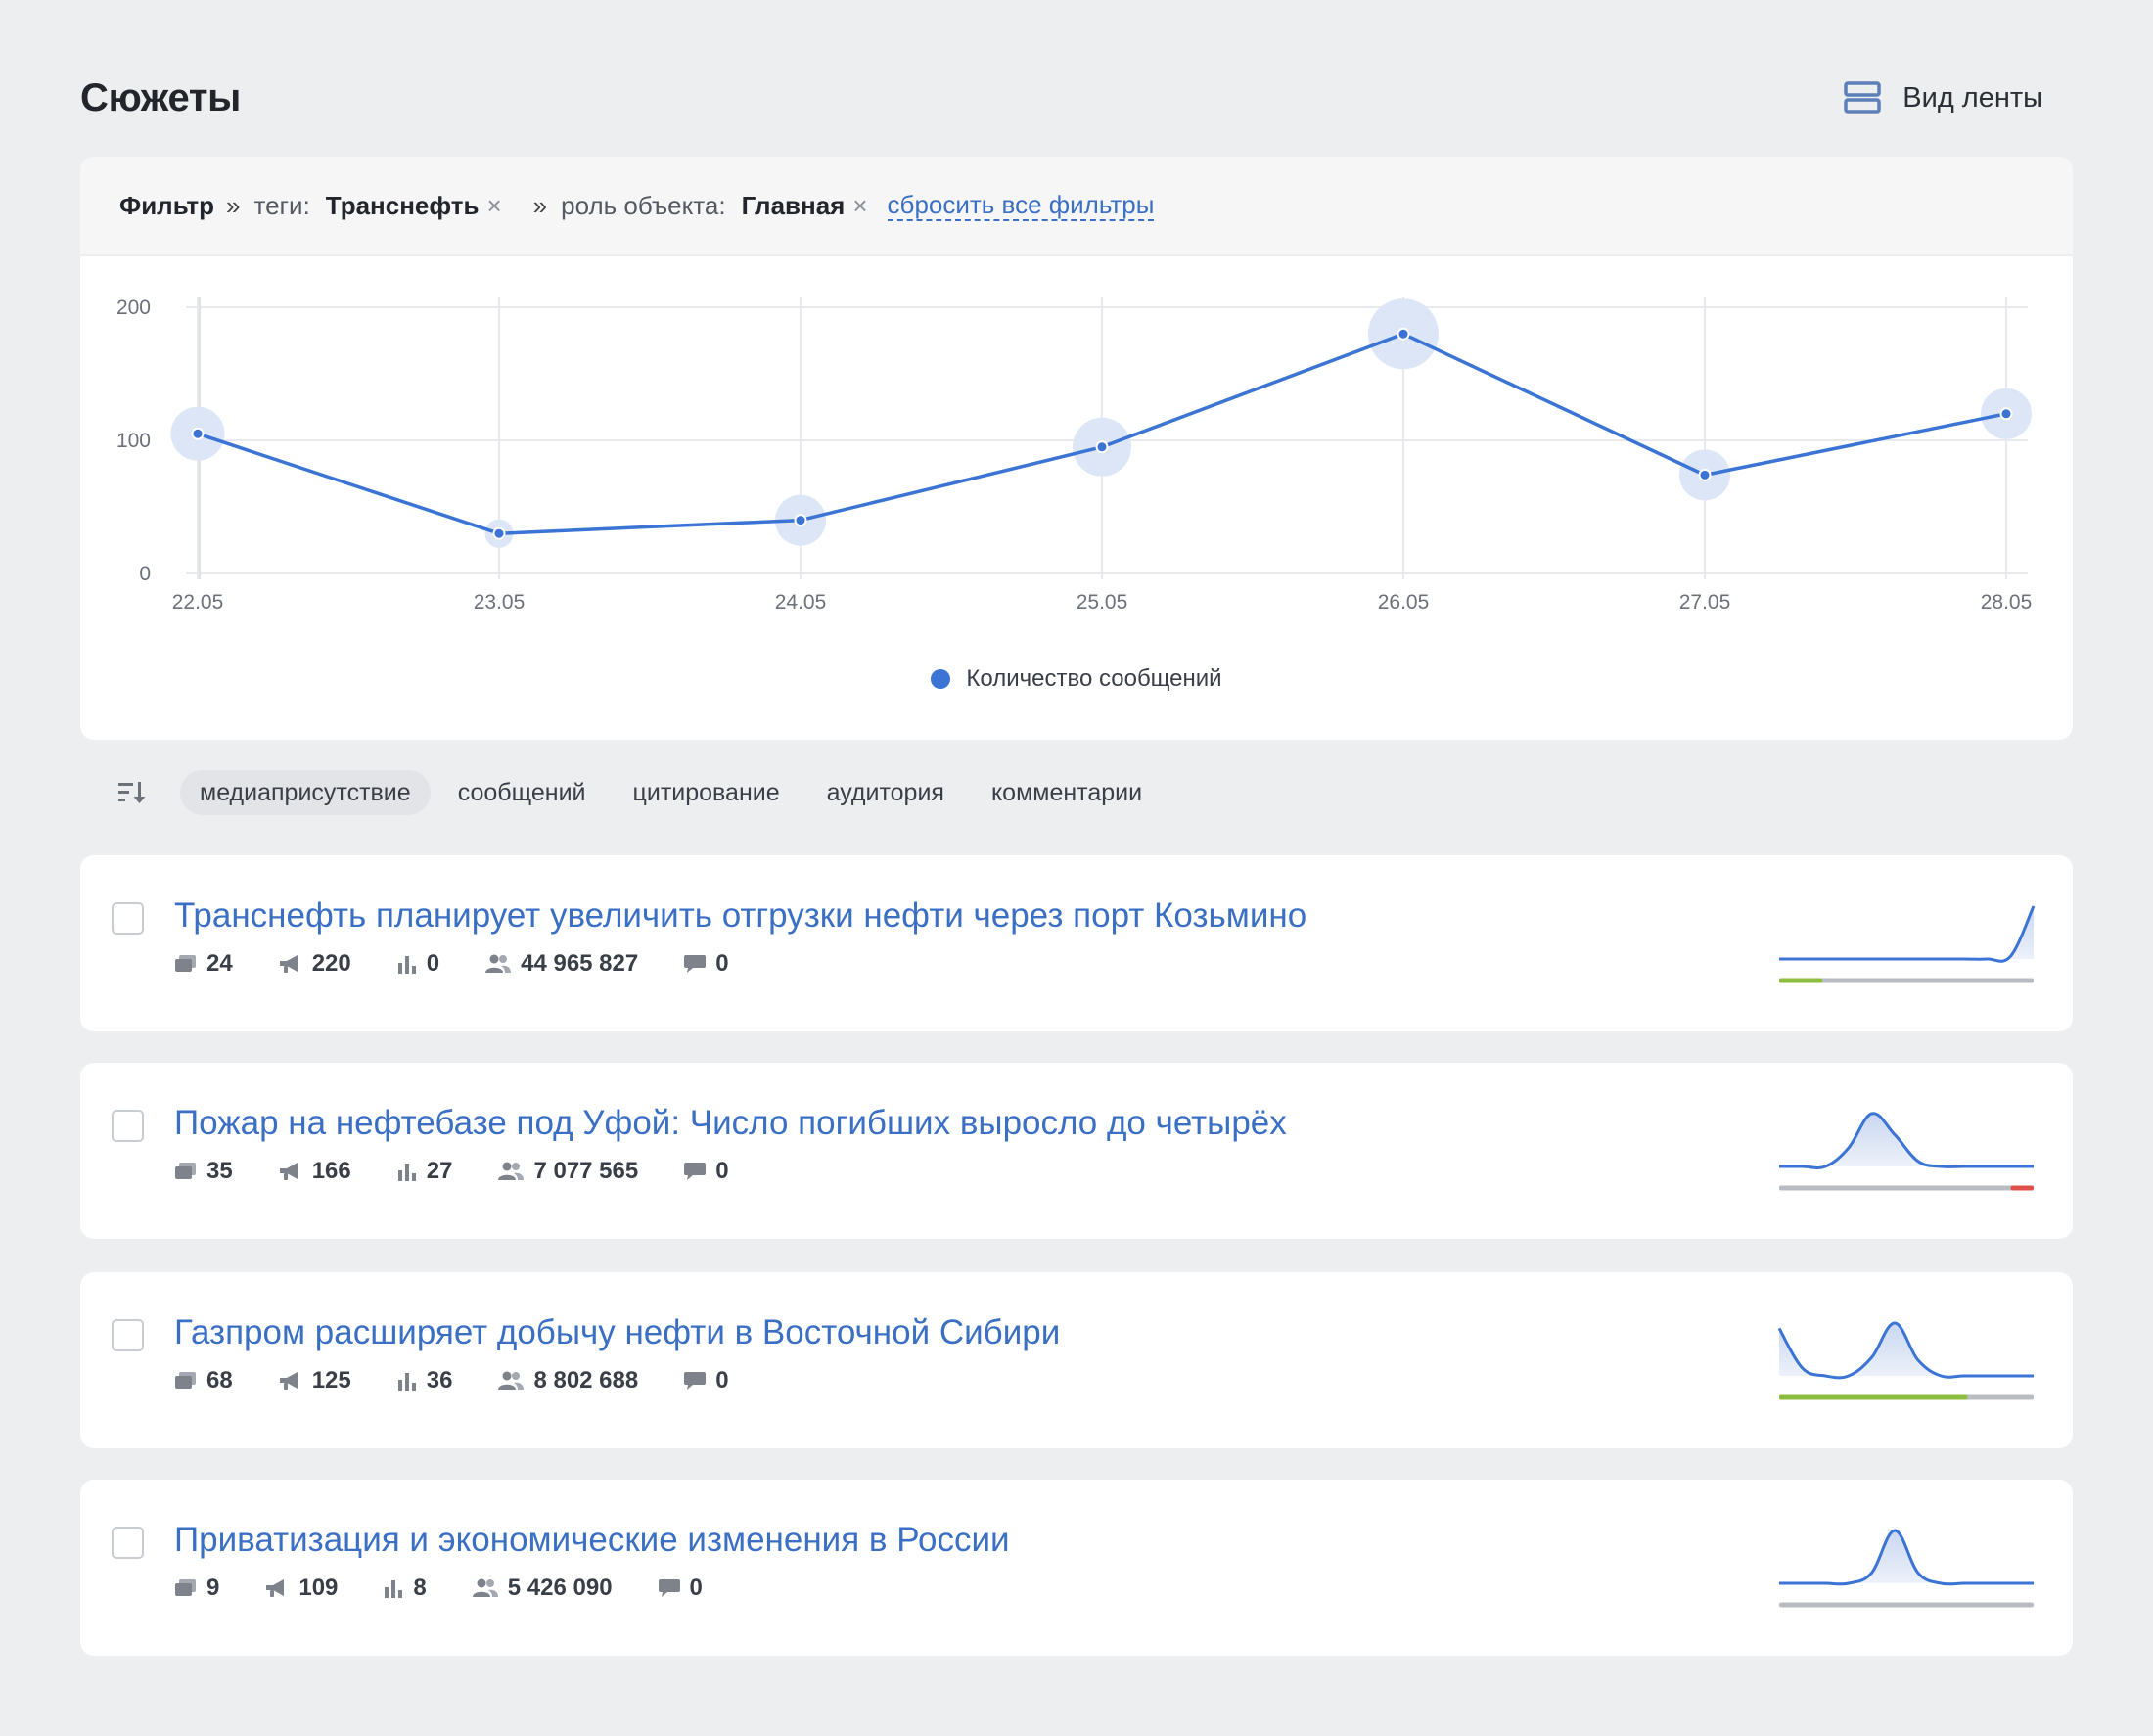 The image size is (2153, 1736). I want to click on filter-tags-key: теги:, so click(281, 205).